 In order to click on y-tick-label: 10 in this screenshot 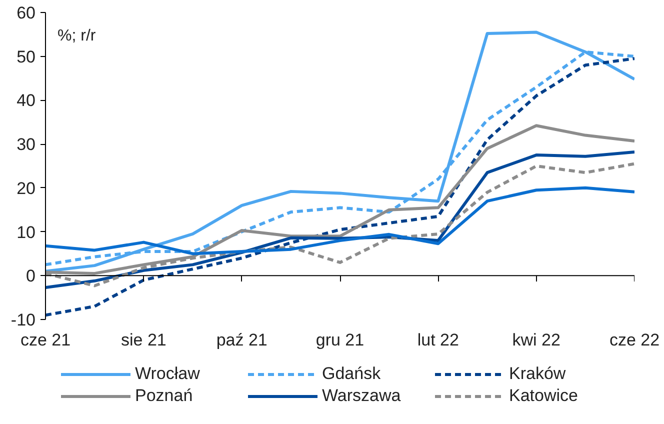, I will do `click(26, 232)`.